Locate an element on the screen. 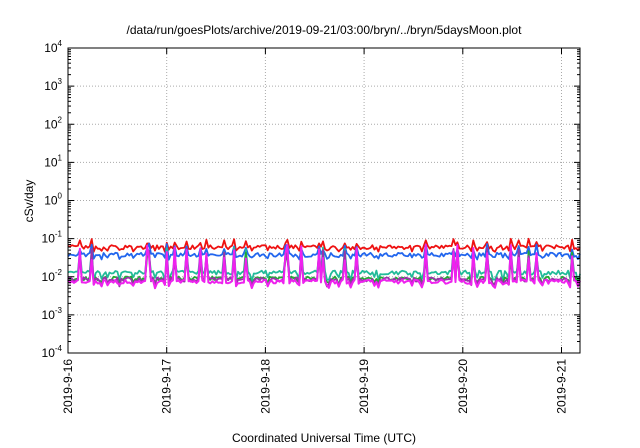  x-tick-label: 2019-9-17 is located at coordinates (167, 386).